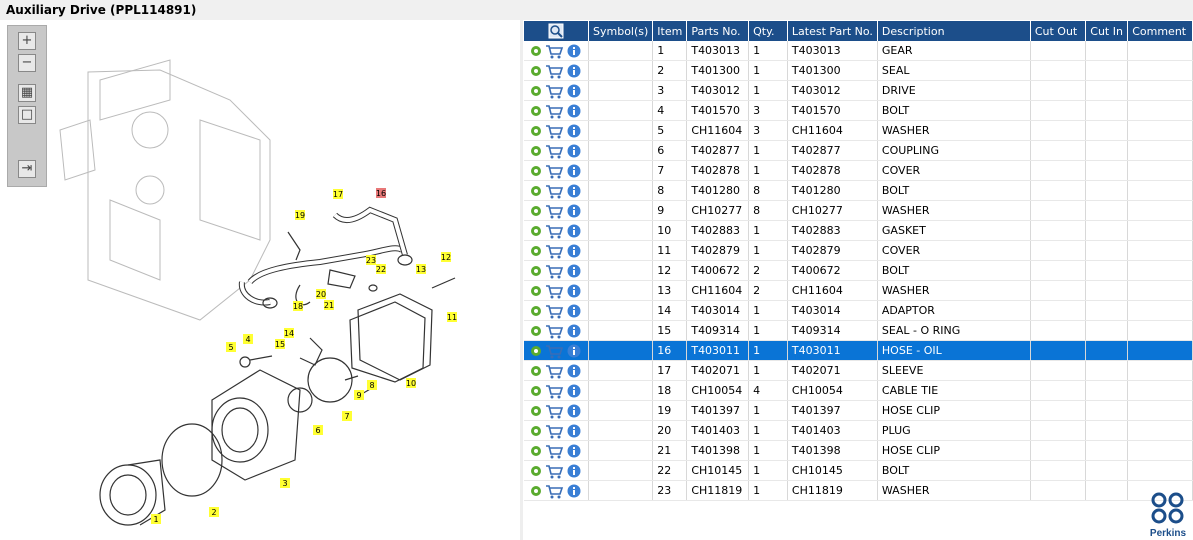 Image resolution: width=1193 pixels, height=540 pixels. I want to click on table-row: 7 T402878 1 T402878 COVER, so click(858, 170).